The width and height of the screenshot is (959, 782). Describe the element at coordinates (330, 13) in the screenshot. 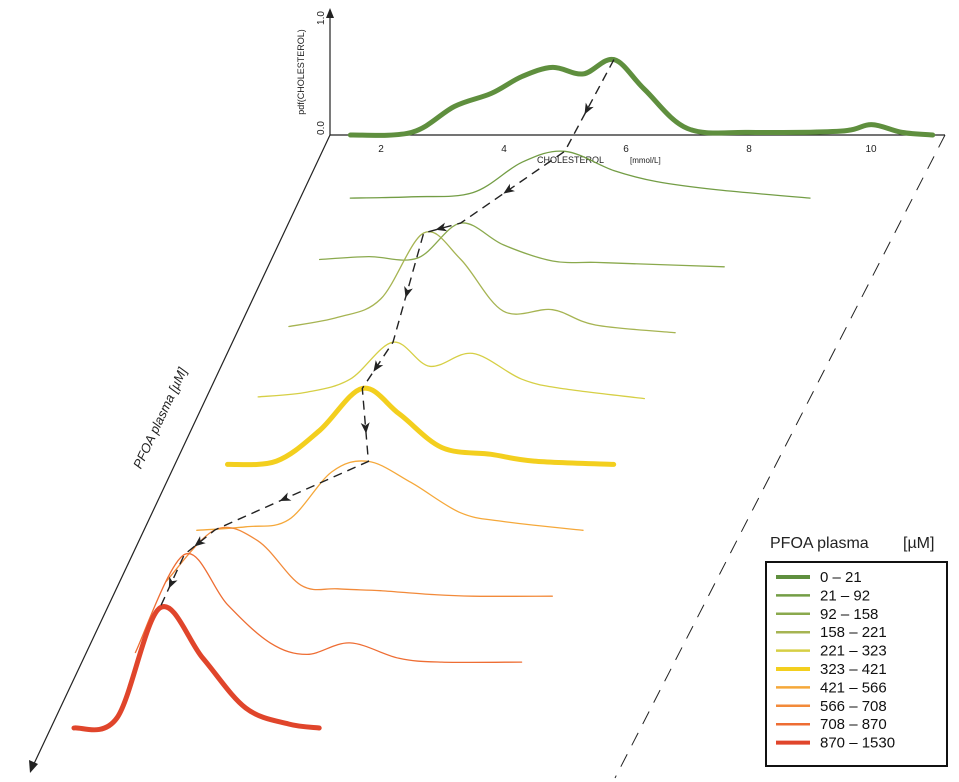

I see `y-axis-arrowhead` at that location.